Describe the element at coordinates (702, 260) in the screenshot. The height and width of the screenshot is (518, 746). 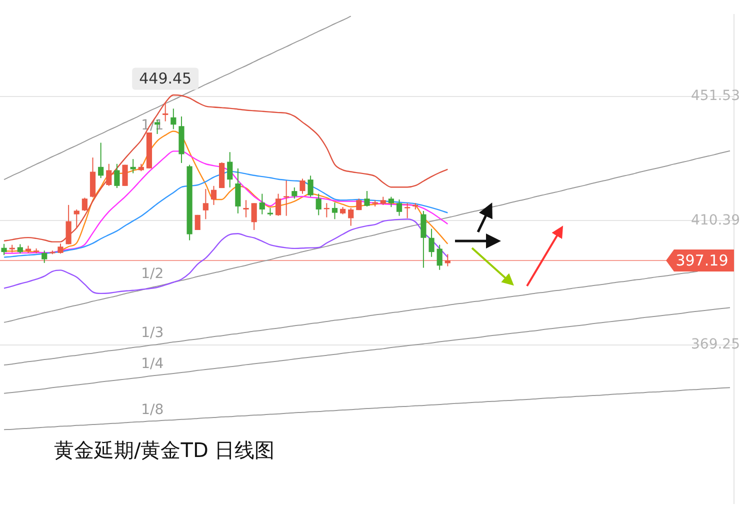
I see `ref-line-label: 397.19` at that location.